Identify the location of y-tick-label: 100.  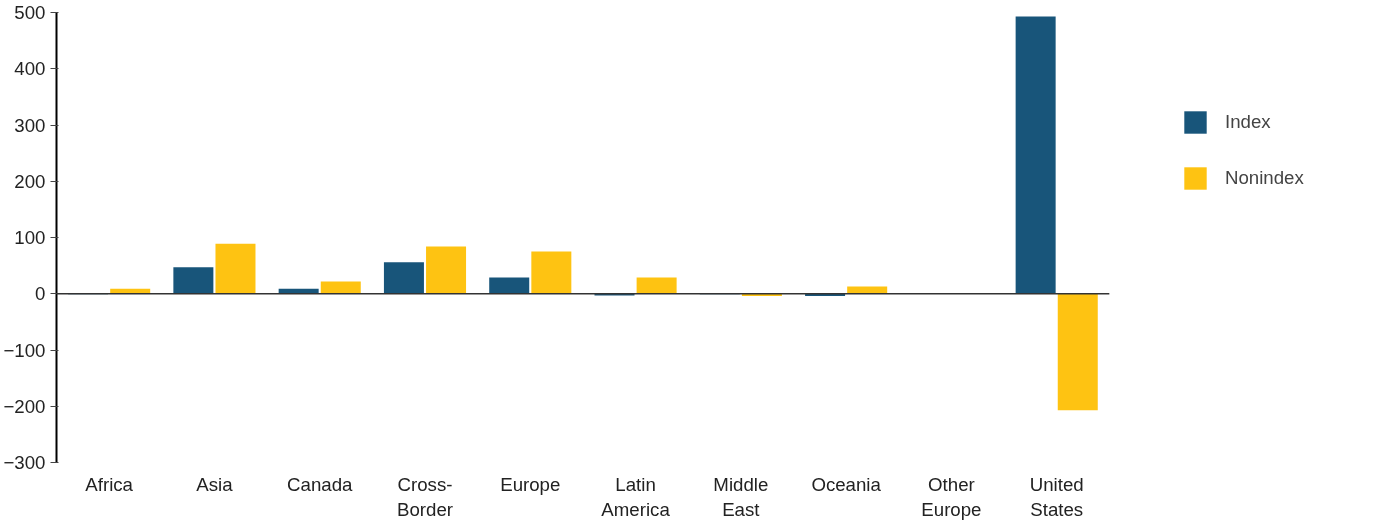
(30, 237).